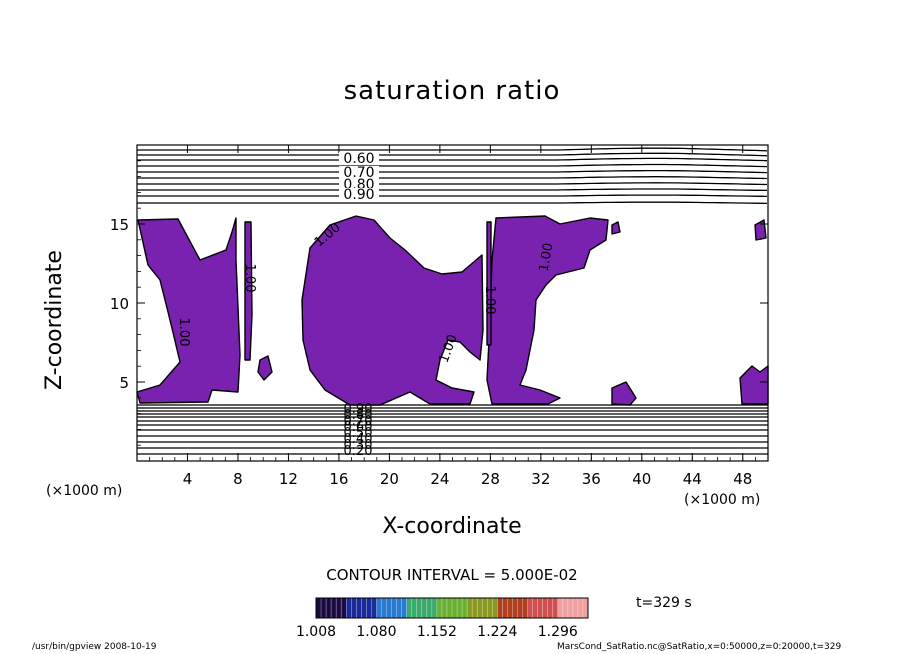  Describe the element at coordinates (490, 479) in the screenshot. I see `x-tick-label: 28` at that location.